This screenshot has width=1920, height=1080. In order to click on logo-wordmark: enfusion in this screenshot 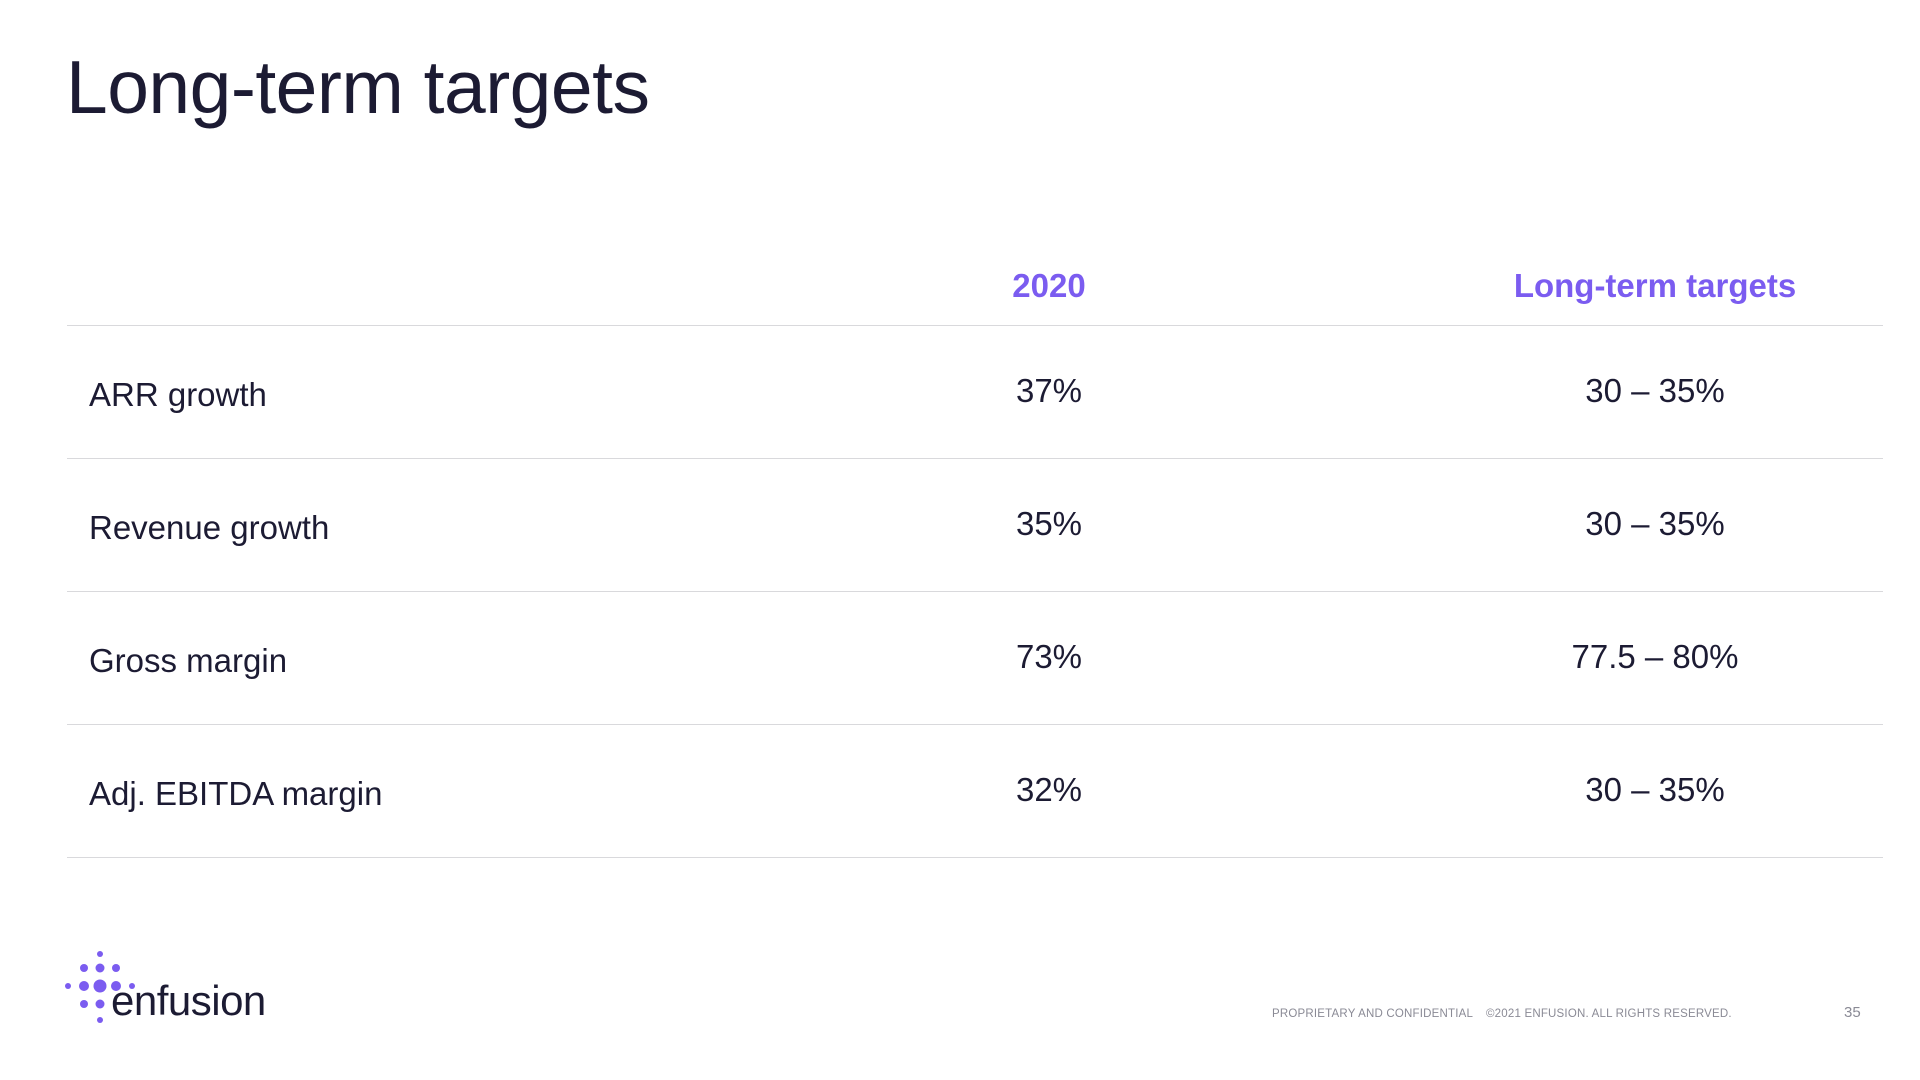, I will do `click(188, 1000)`.